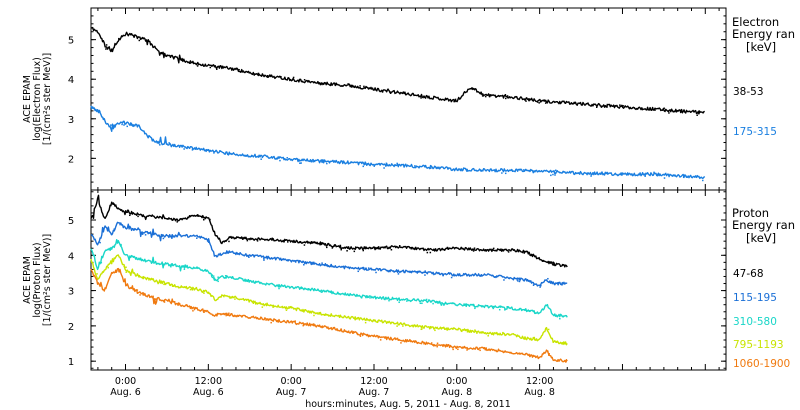 This screenshot has height=410, width=800. I want to click on electron-ylabel-line: [1/(cm²s ster MeV)], so click(47, 99).